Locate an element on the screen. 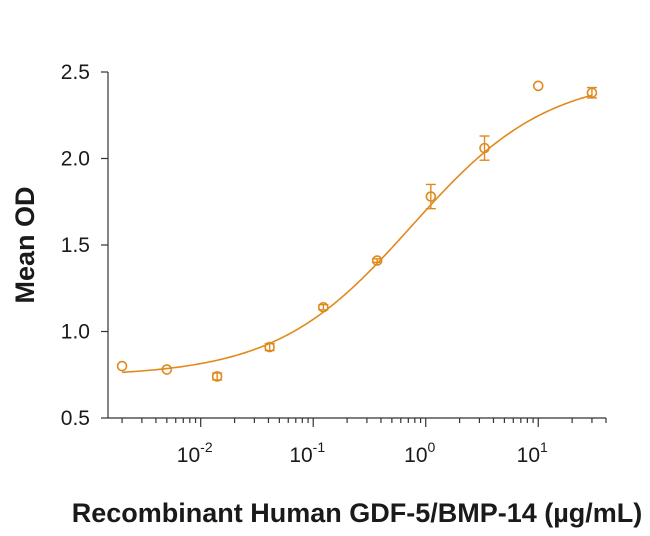 The image size is (650, 536). y-axis-title: Mean OD is located at coordinates (25, 244).